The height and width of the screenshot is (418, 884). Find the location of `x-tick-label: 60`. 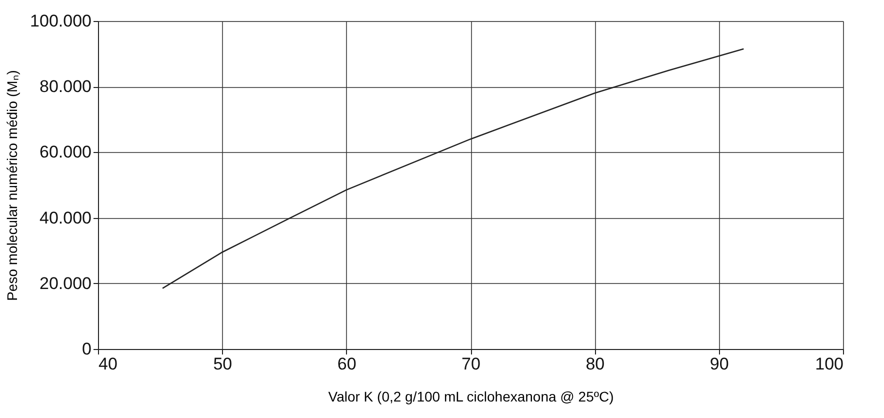

x-tick-label: 60 is located at coordinates (346, 364).